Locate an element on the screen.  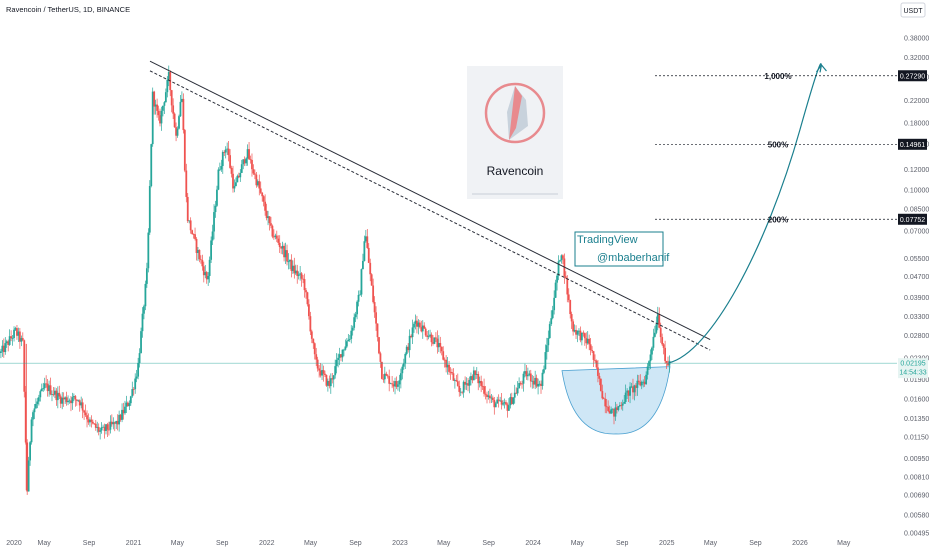
currency-unit-box: USDT is located at coordinates (913, 10).